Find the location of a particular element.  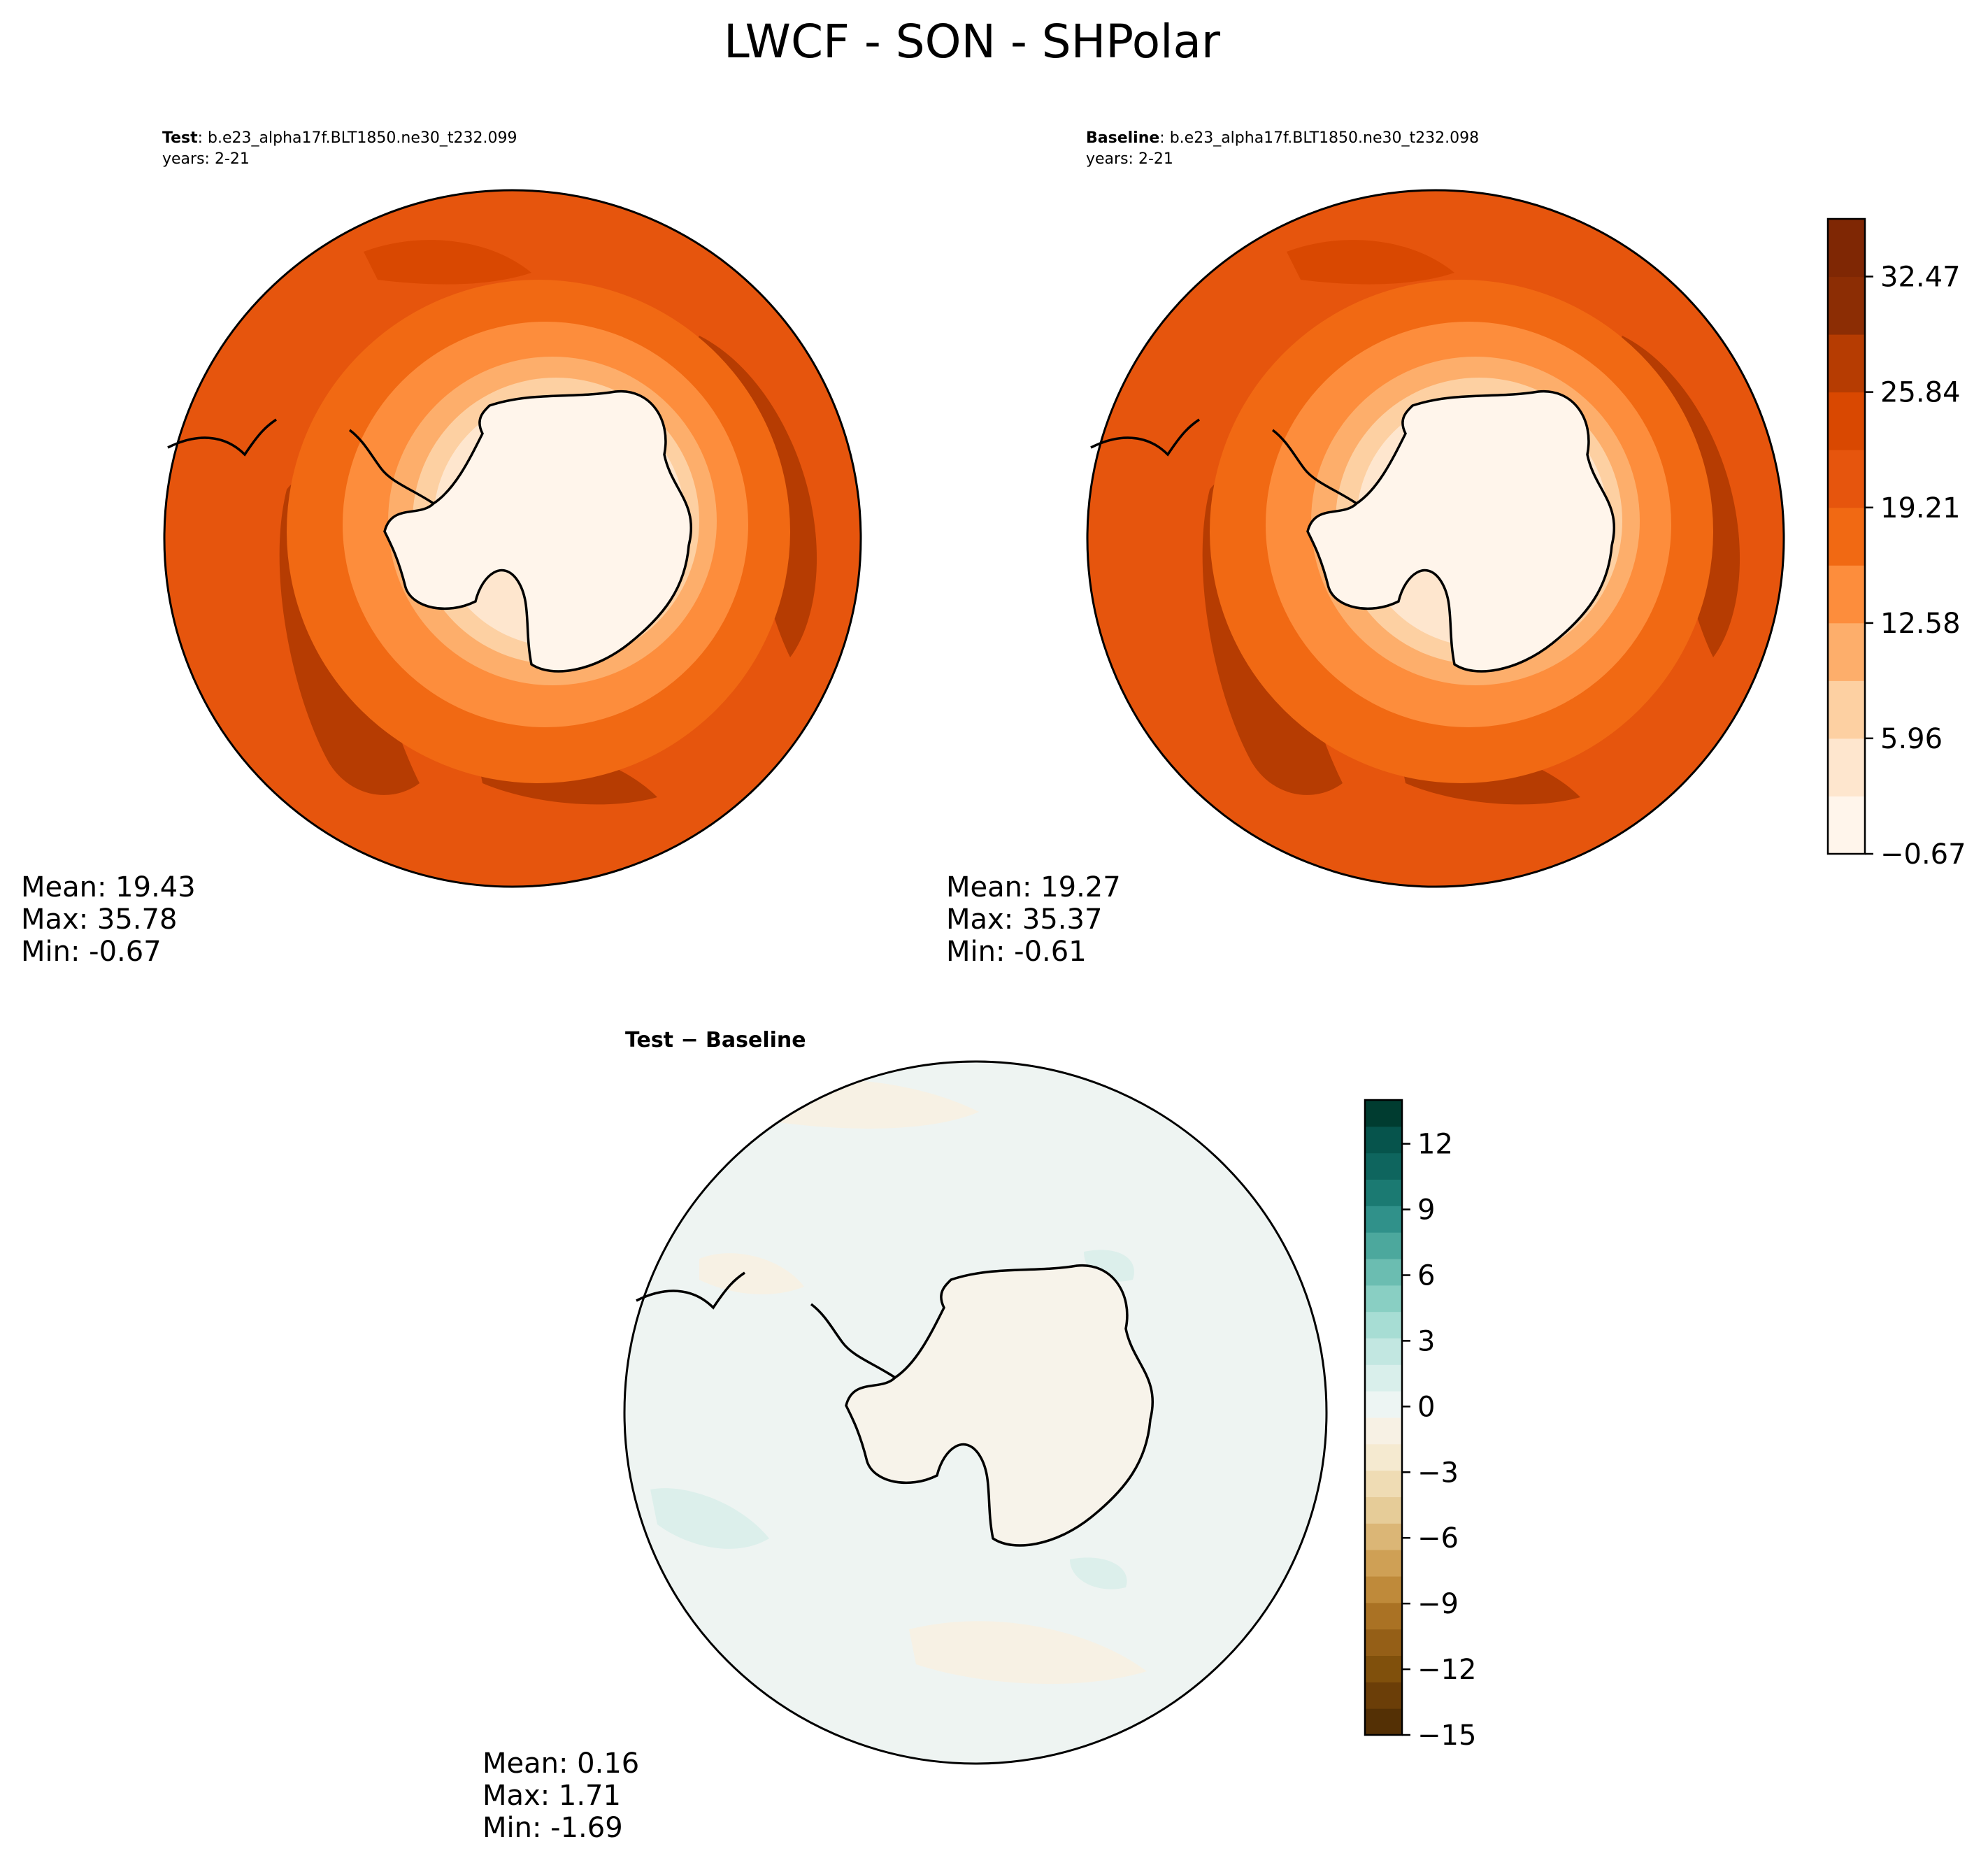

test-years: years: 2-21 is located at coordinates (206, 159).